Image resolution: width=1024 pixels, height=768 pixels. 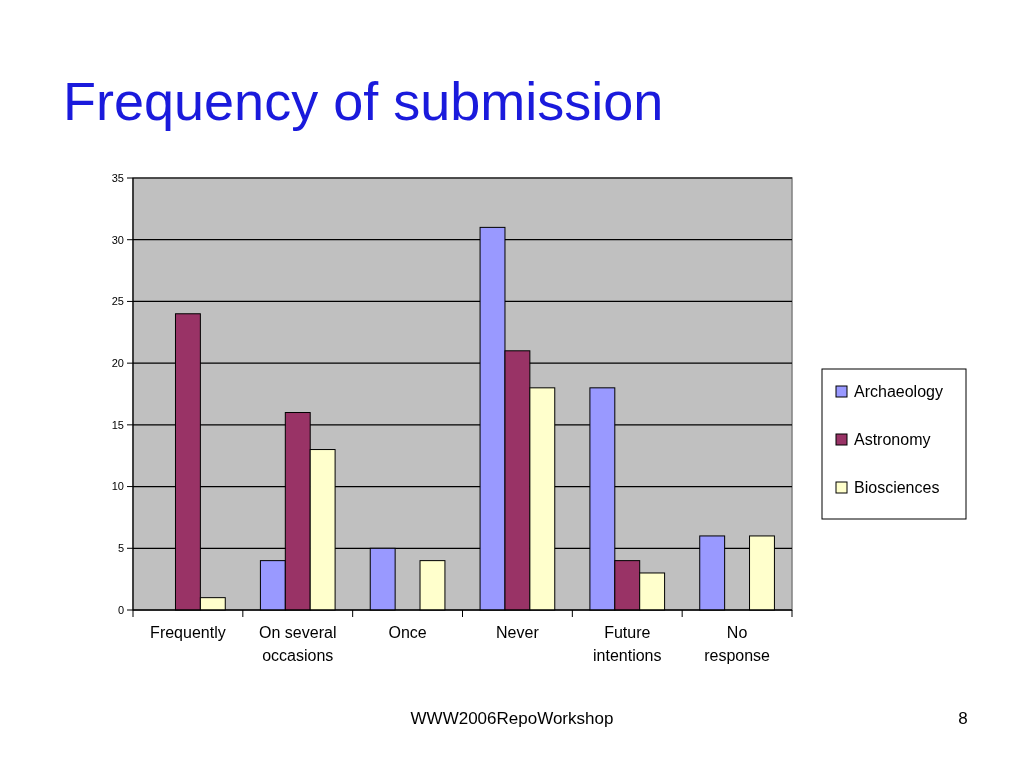 I want to click on y-tick-label: 10, so click(x=117, y=486).